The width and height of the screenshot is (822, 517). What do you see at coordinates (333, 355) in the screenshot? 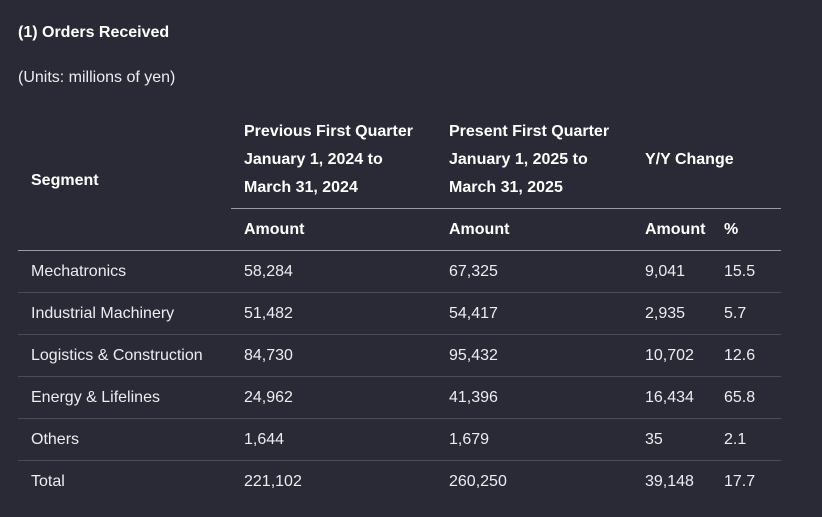
I see `previous-amount: 84,730` at bounding box center [333, 355].